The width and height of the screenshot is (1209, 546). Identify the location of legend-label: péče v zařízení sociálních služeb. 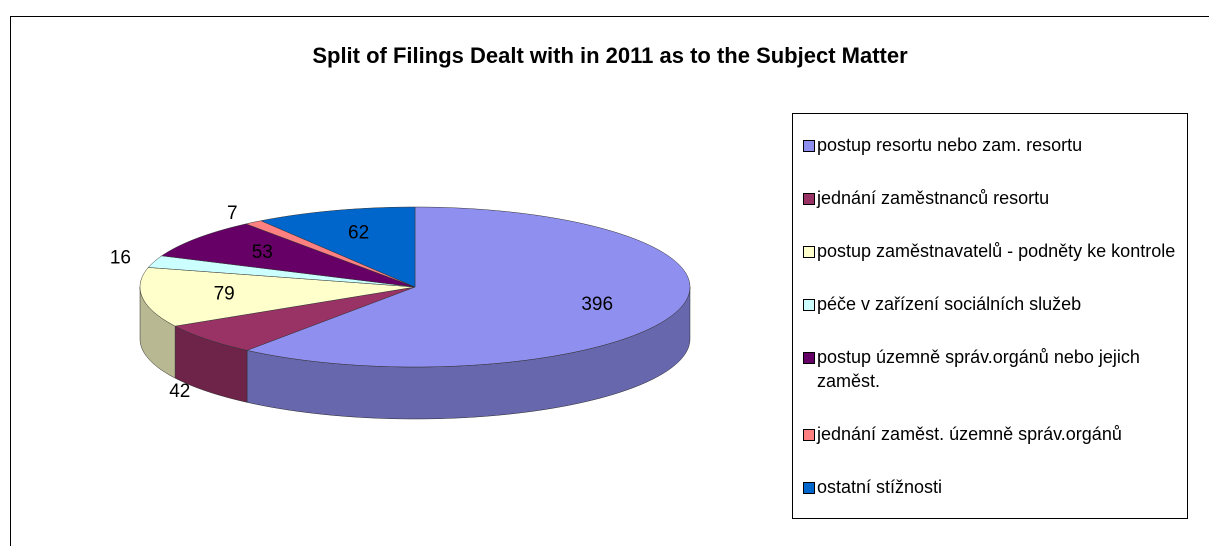
(949, 303).